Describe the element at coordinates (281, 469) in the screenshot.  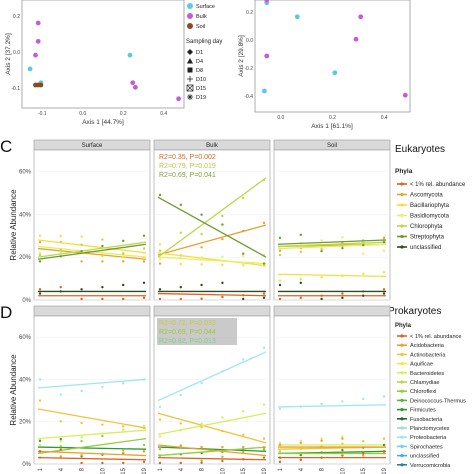
I see `x-tick-label: 1` at that location.